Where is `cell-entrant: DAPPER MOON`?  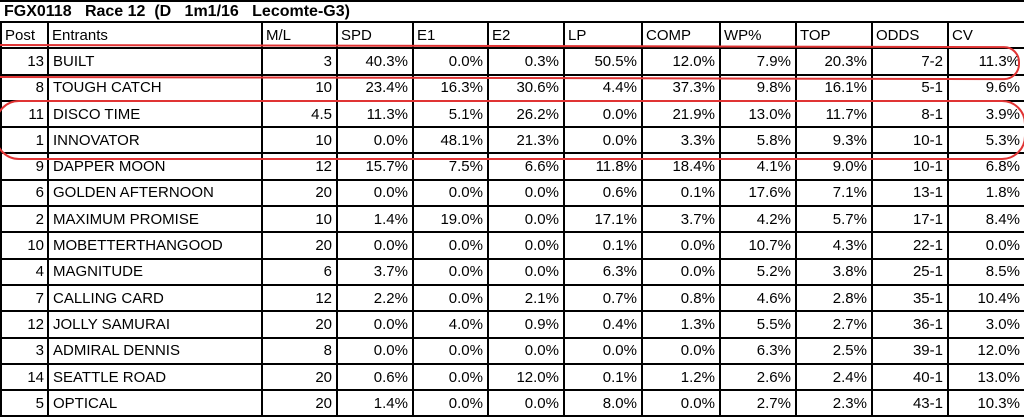 cell-entrant: DAPPER MOON is located at coordinates (155, 166).